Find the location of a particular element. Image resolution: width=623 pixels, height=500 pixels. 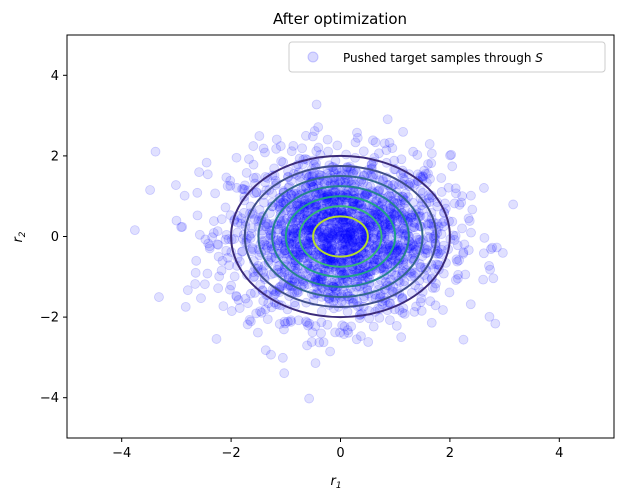

x-tick-label: 4 is located at coordinates (559, 453).